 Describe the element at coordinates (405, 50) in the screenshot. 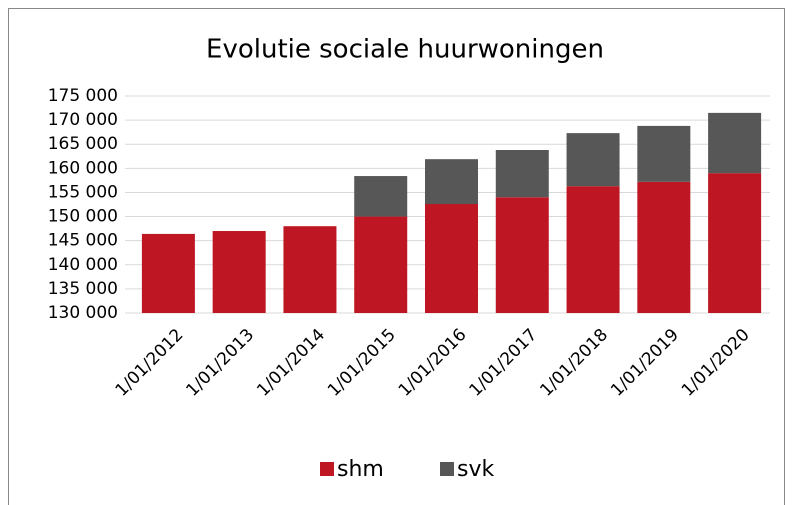

I see `chart-title: Evolutie sociale huurwoningen` at that location.